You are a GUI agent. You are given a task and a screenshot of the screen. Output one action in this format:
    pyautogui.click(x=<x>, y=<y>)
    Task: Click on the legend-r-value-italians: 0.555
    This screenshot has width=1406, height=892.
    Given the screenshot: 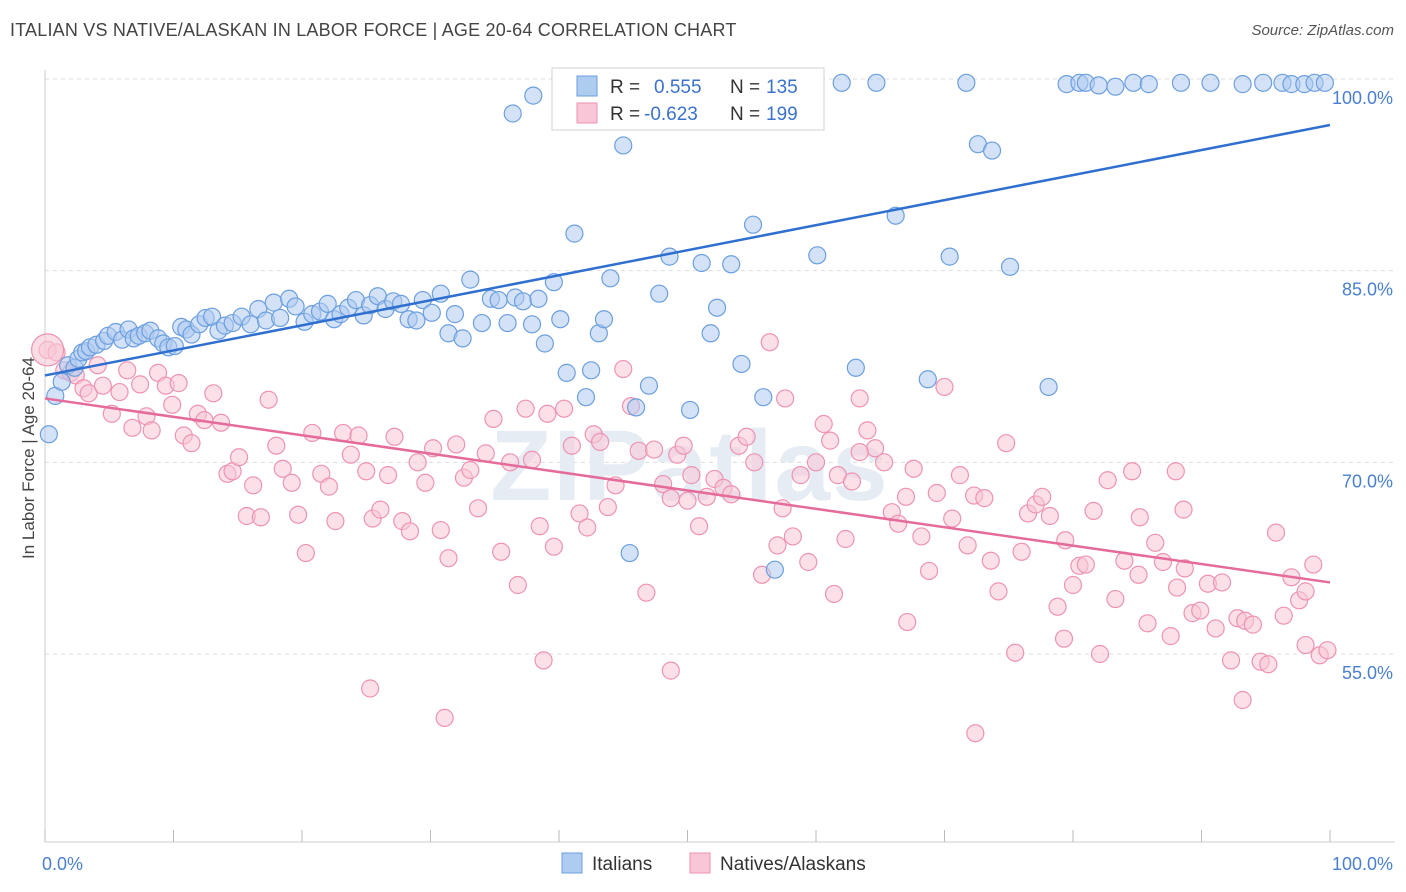 What is the action you would take?
    pyautogui.click(x=678, y=87)
    